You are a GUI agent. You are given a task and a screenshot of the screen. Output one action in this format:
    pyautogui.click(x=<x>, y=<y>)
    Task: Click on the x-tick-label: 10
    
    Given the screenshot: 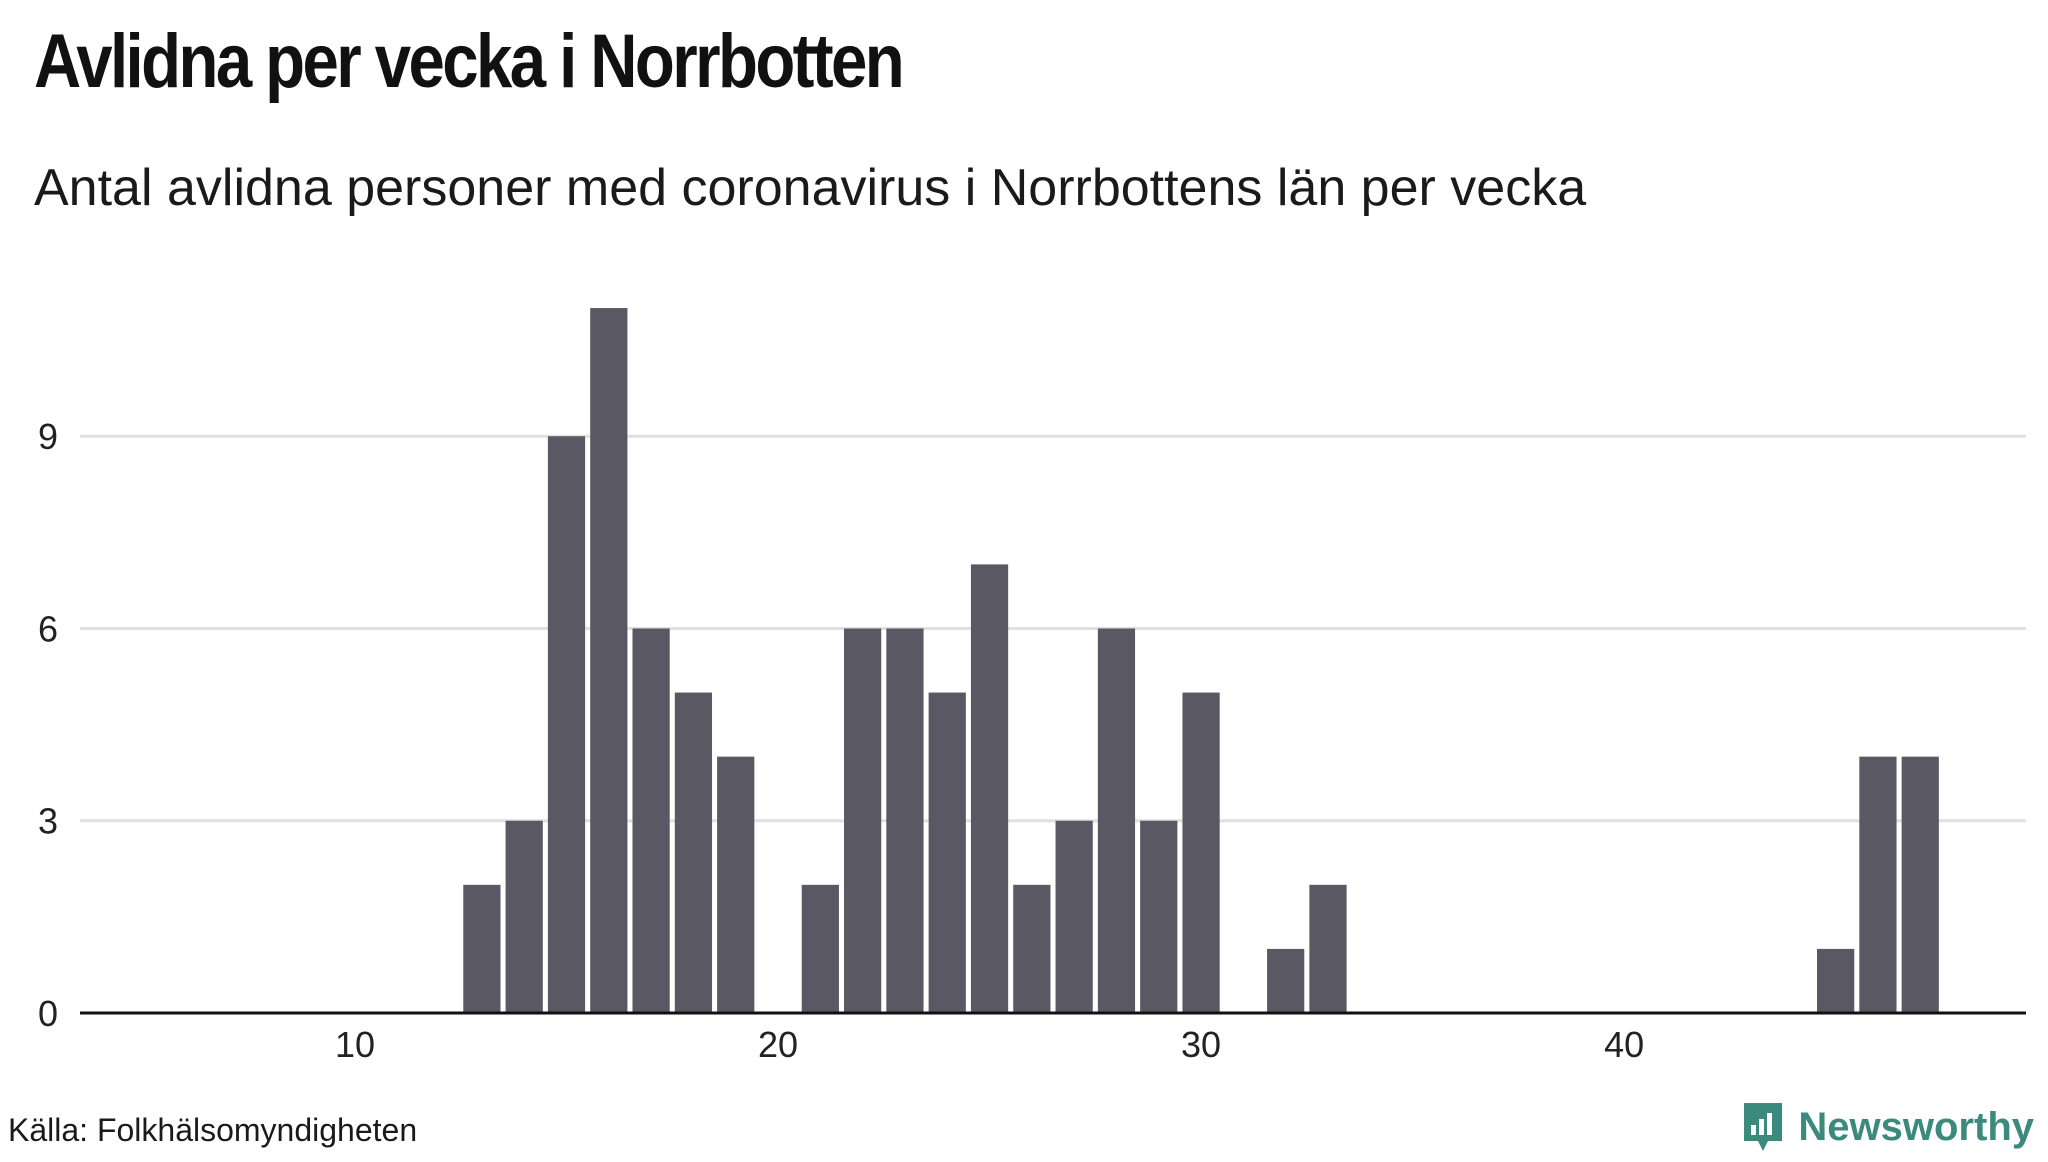 What is the action you would take?
    pyautogui.click(x=355, y=1044)
    